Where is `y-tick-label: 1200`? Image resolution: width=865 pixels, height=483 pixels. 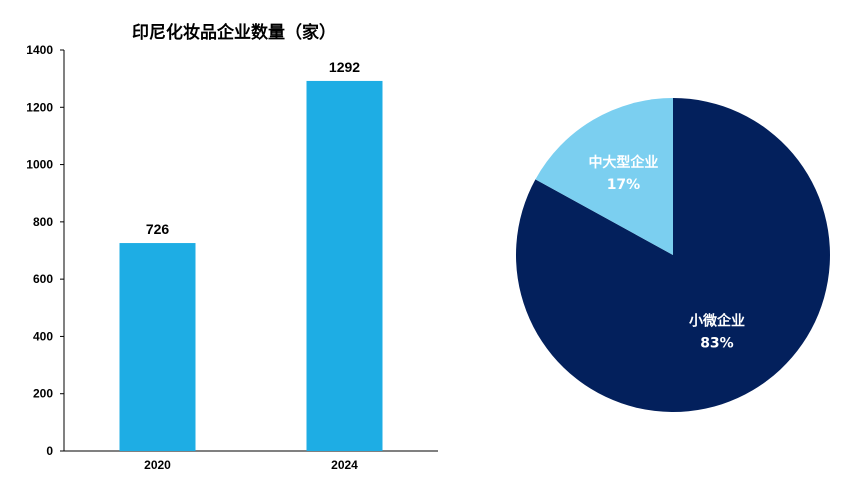
y-tick-label: 1200 is located at coordinates (39, 107).